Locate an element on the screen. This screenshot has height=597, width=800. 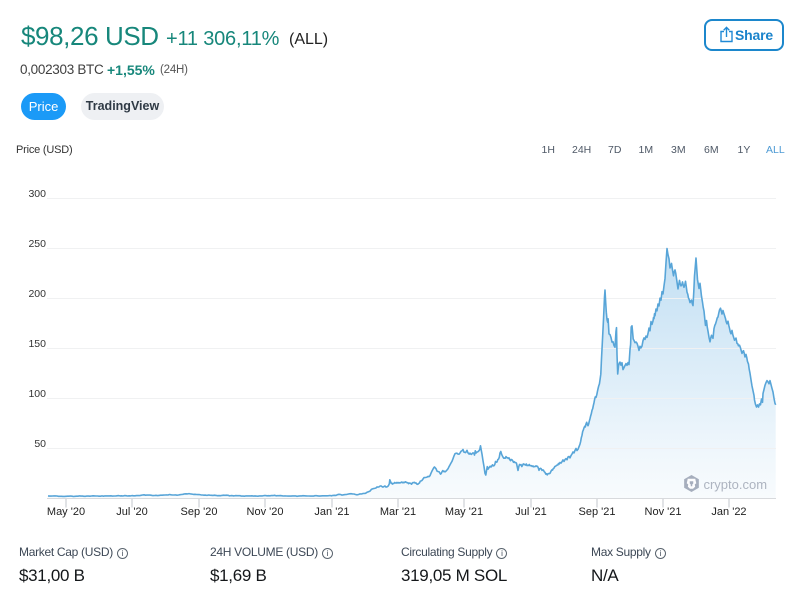
svg-text: Jan '22 is located at coordinates (728, 512).